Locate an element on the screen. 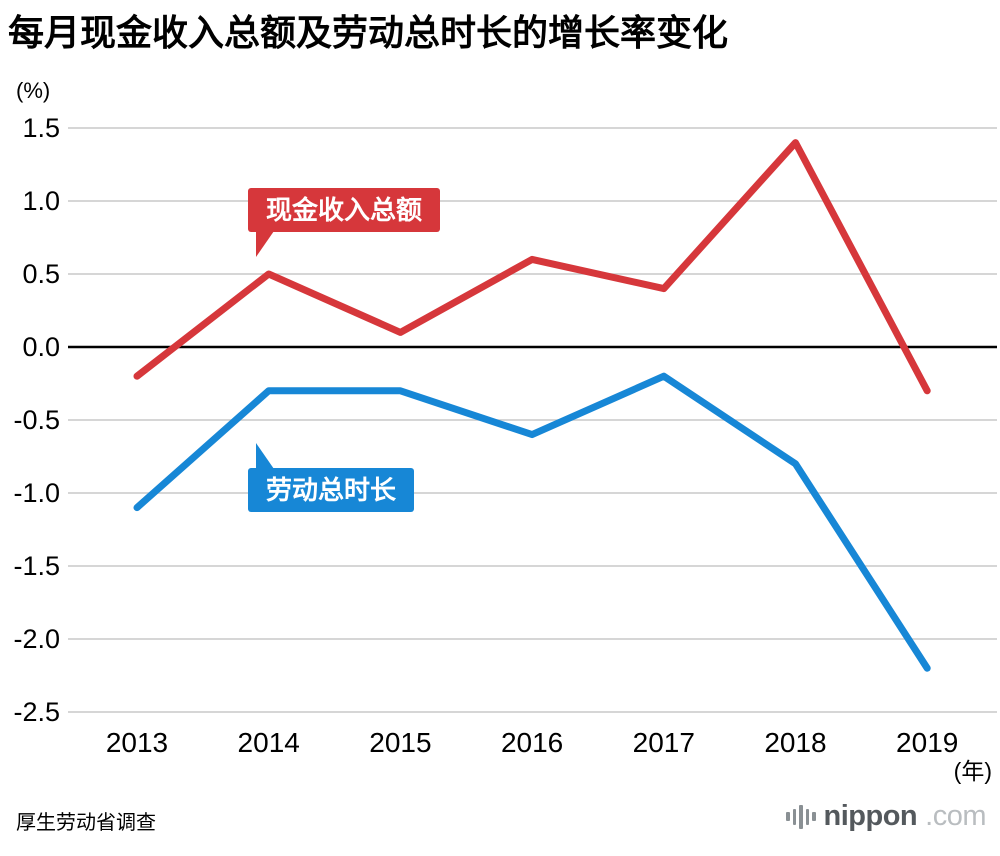  callout-income: 现金收入总额 is located at coordinates (344, 222).